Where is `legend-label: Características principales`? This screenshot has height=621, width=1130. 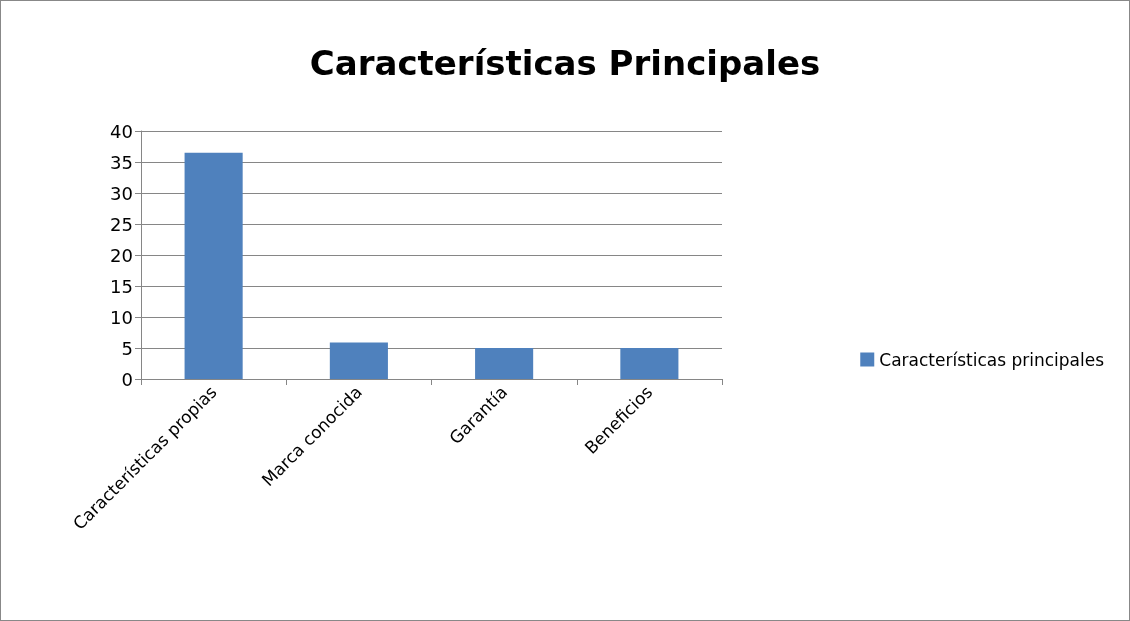 legend-label: Características principales is located at coordinates (992, 359).